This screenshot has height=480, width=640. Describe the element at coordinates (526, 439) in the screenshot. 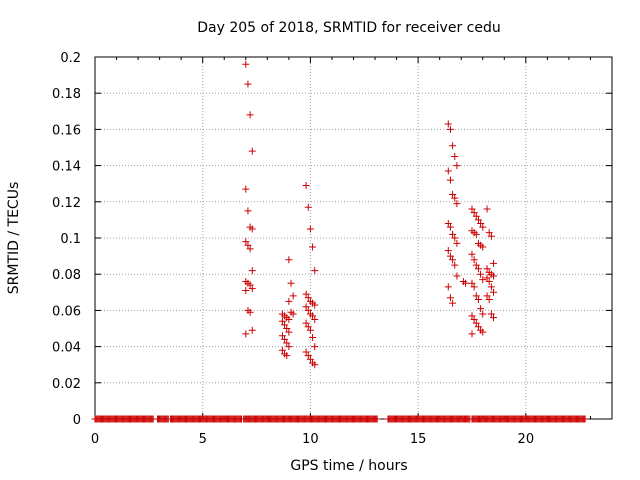

I see `x-tick-label: 20` at that location.